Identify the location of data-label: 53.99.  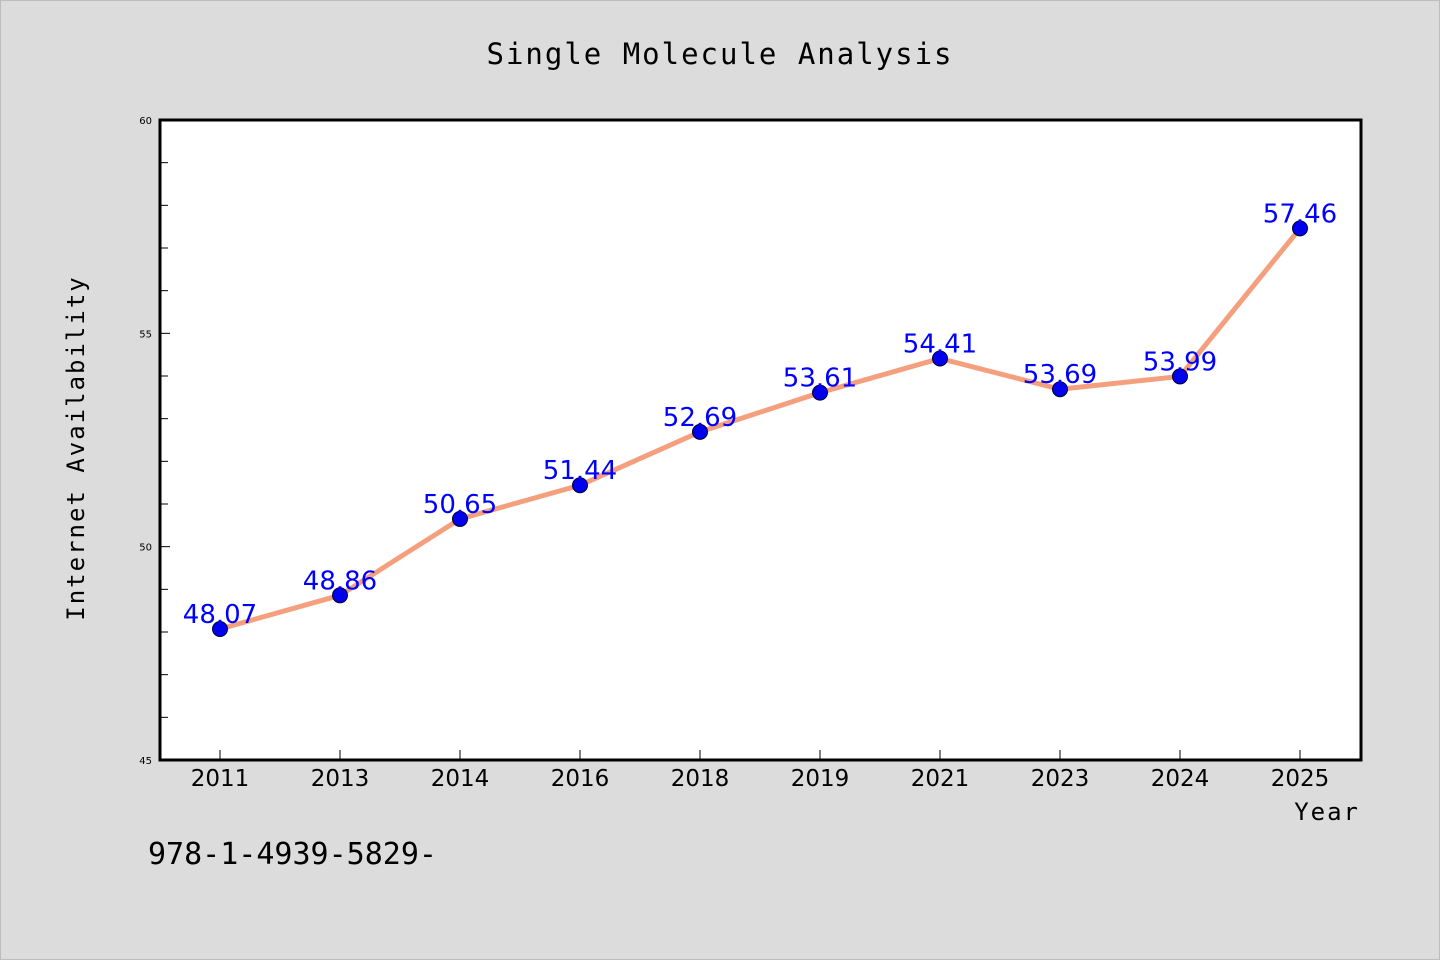
(1180, 362).